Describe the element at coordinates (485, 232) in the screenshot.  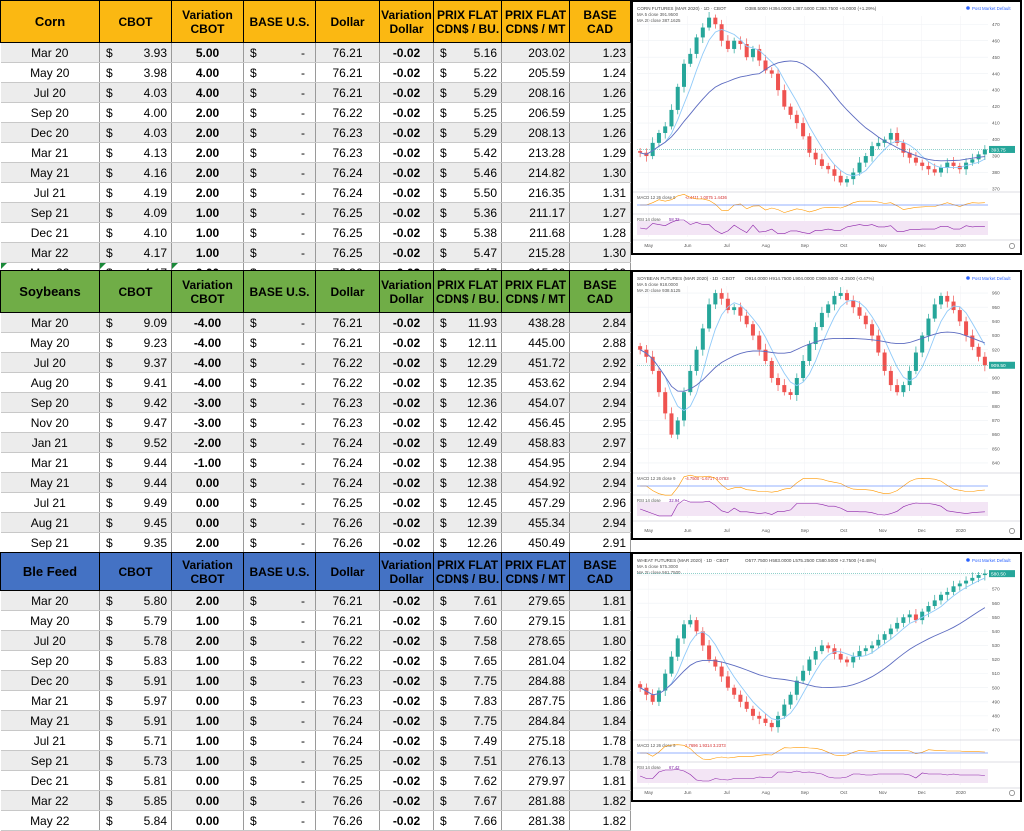
I see `prix-flat-bu-cell-value: 5.38` at that location.